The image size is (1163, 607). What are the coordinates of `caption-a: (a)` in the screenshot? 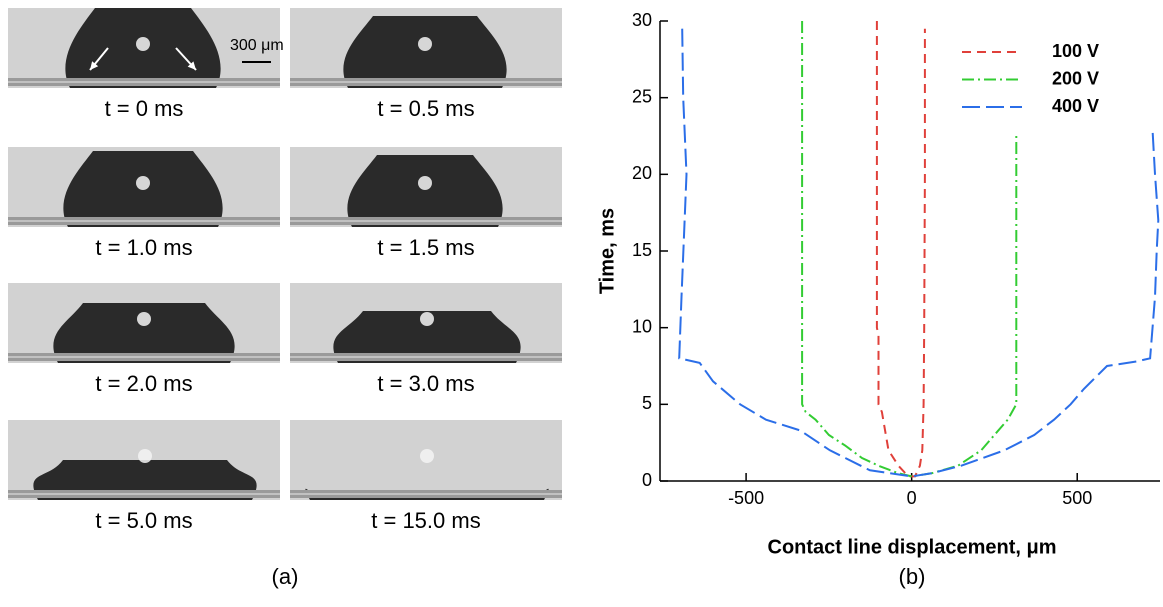 It's located at (285, 576).